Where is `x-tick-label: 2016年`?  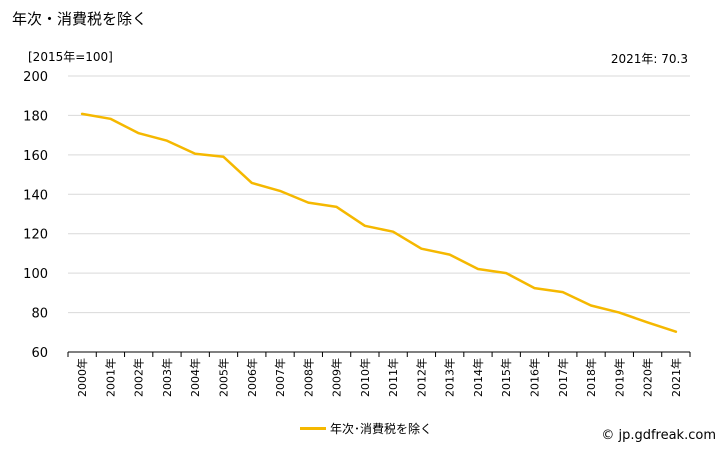 x-tick-label: 2016年 is located at coordinates (535, 377).